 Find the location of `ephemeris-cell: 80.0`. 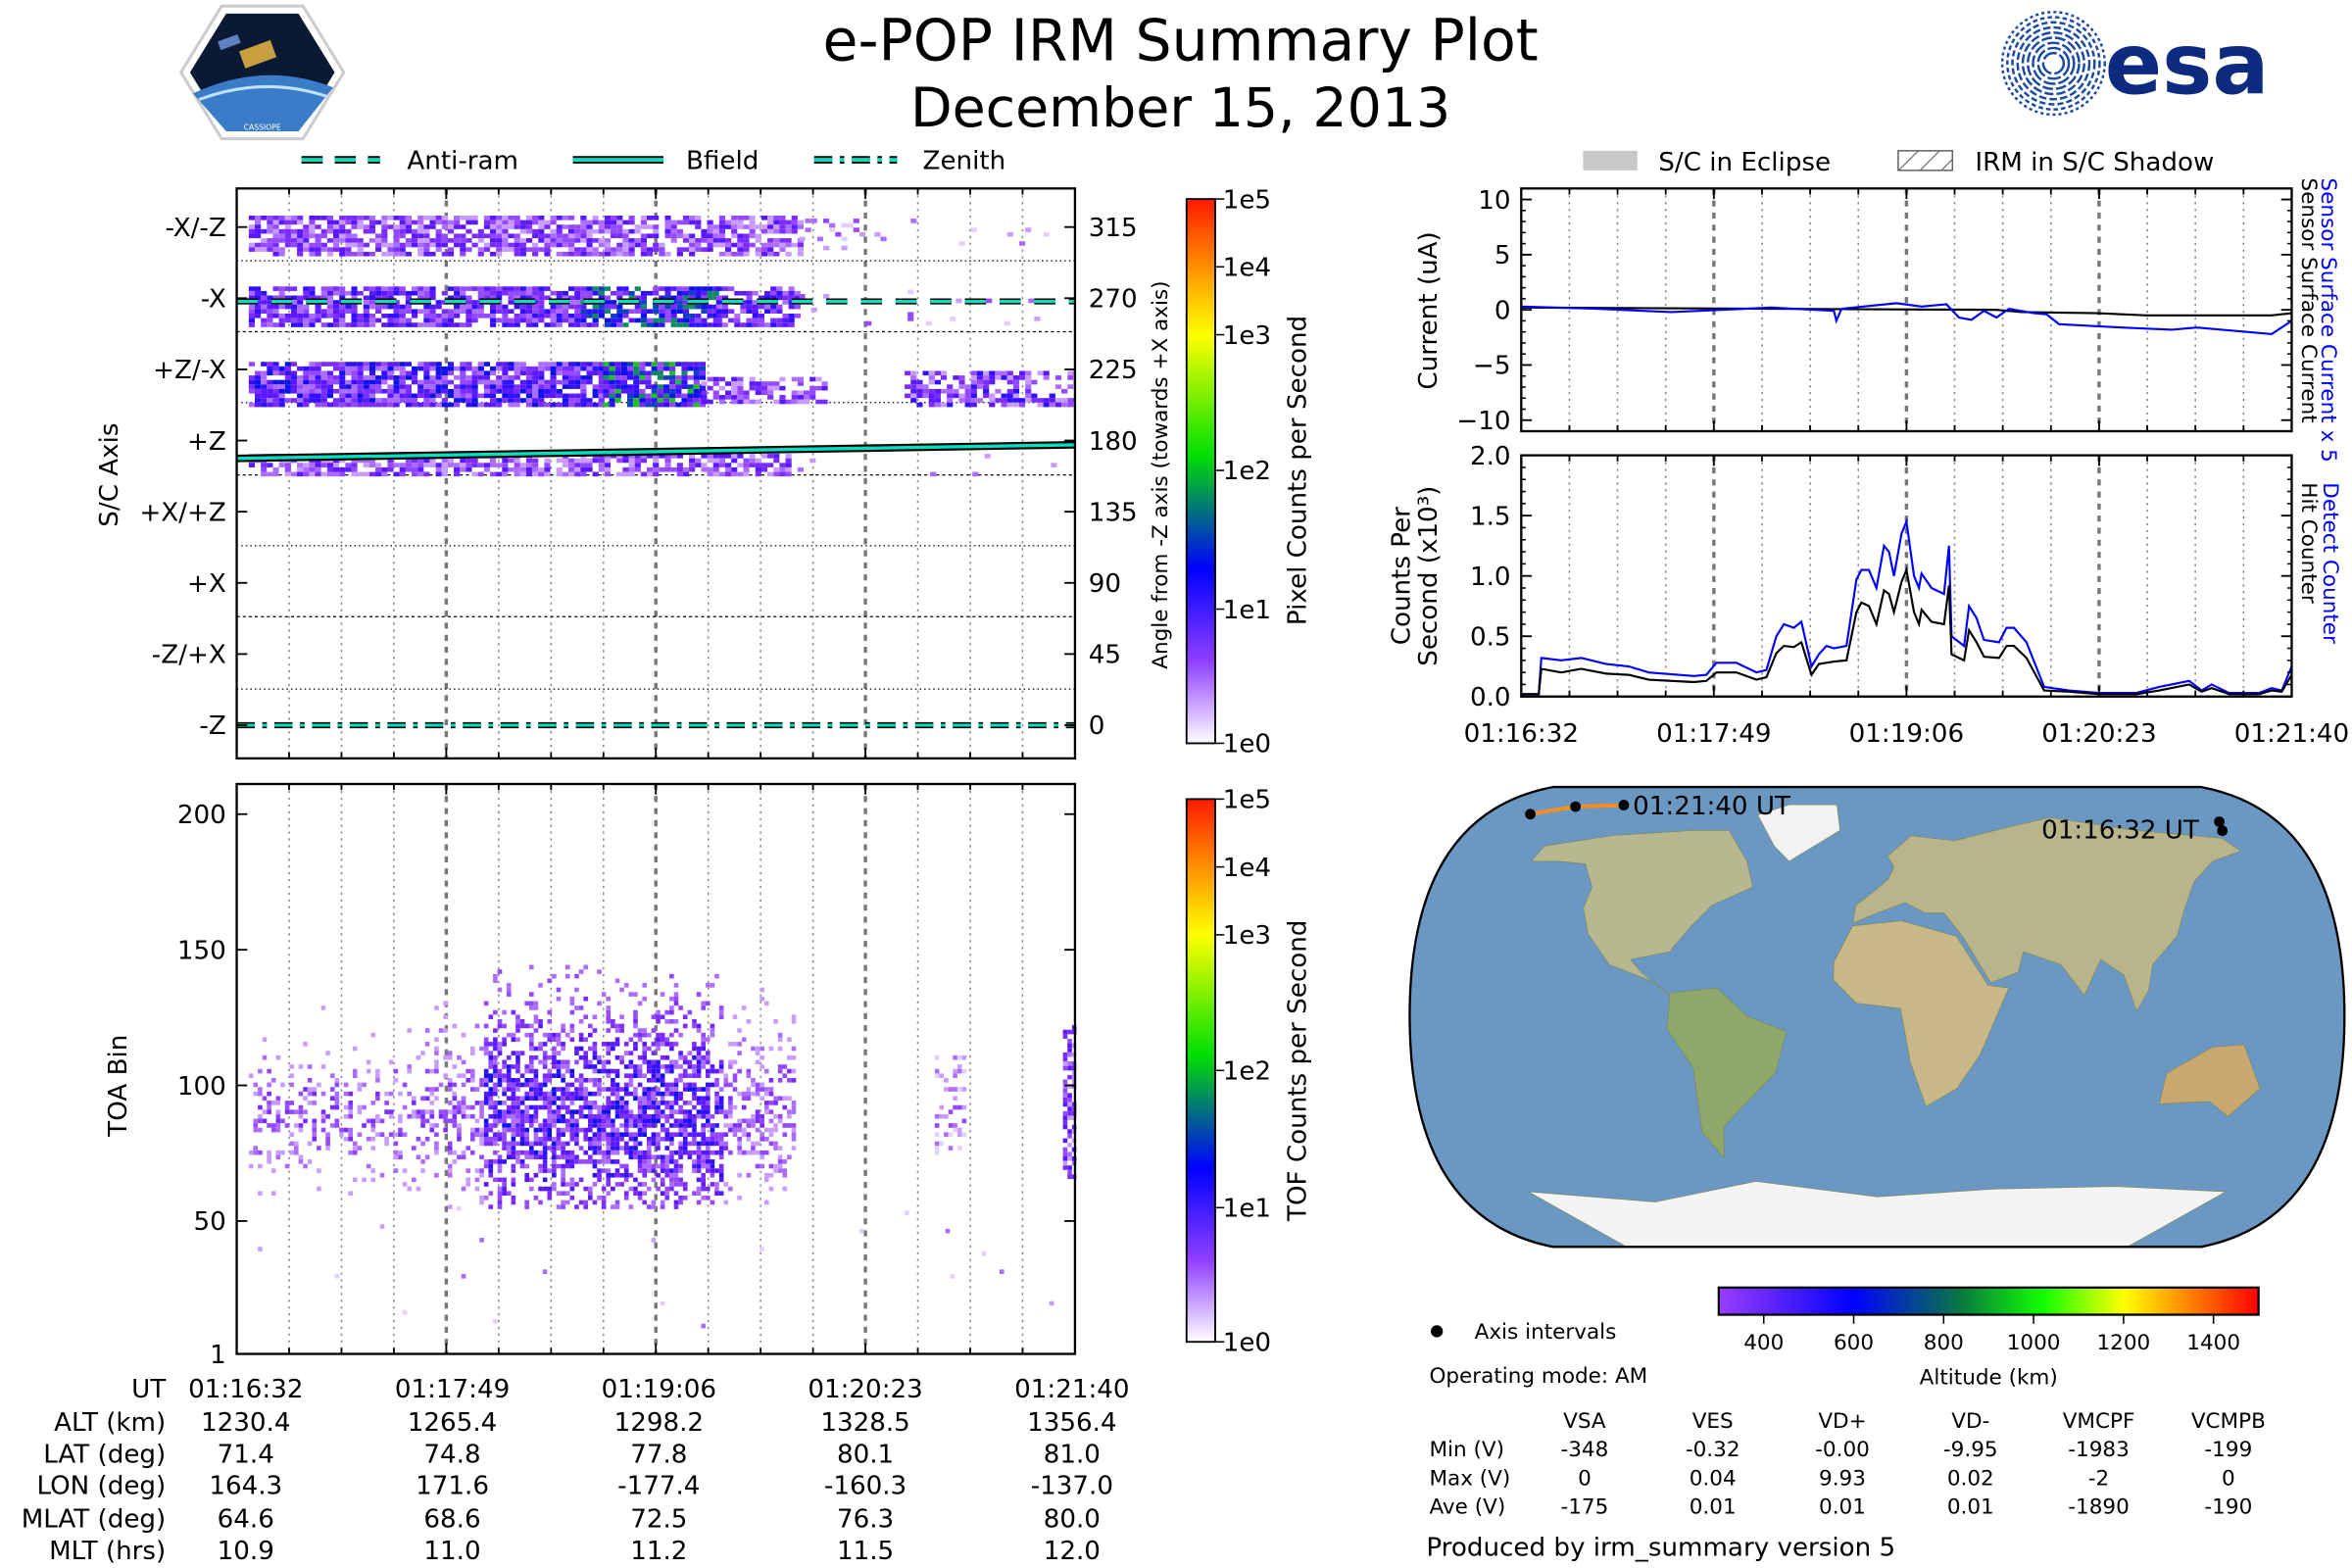

ephemeris-cell: 80.0 is located at coordinates (1072, 1519).